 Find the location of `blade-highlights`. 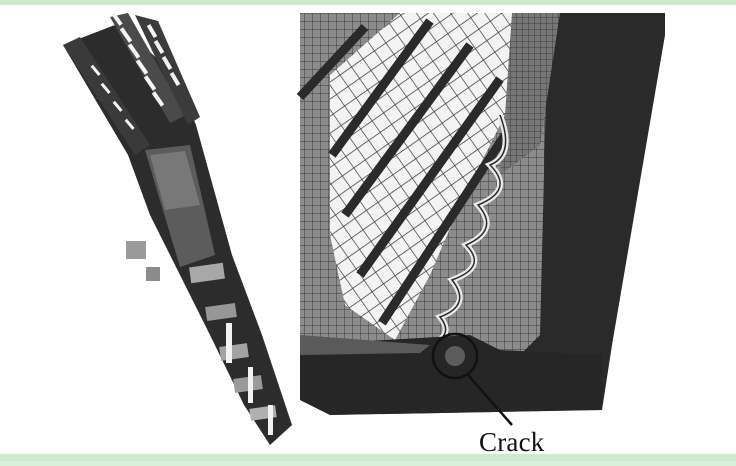

blade-highlights is located at coordinates (135, 71).